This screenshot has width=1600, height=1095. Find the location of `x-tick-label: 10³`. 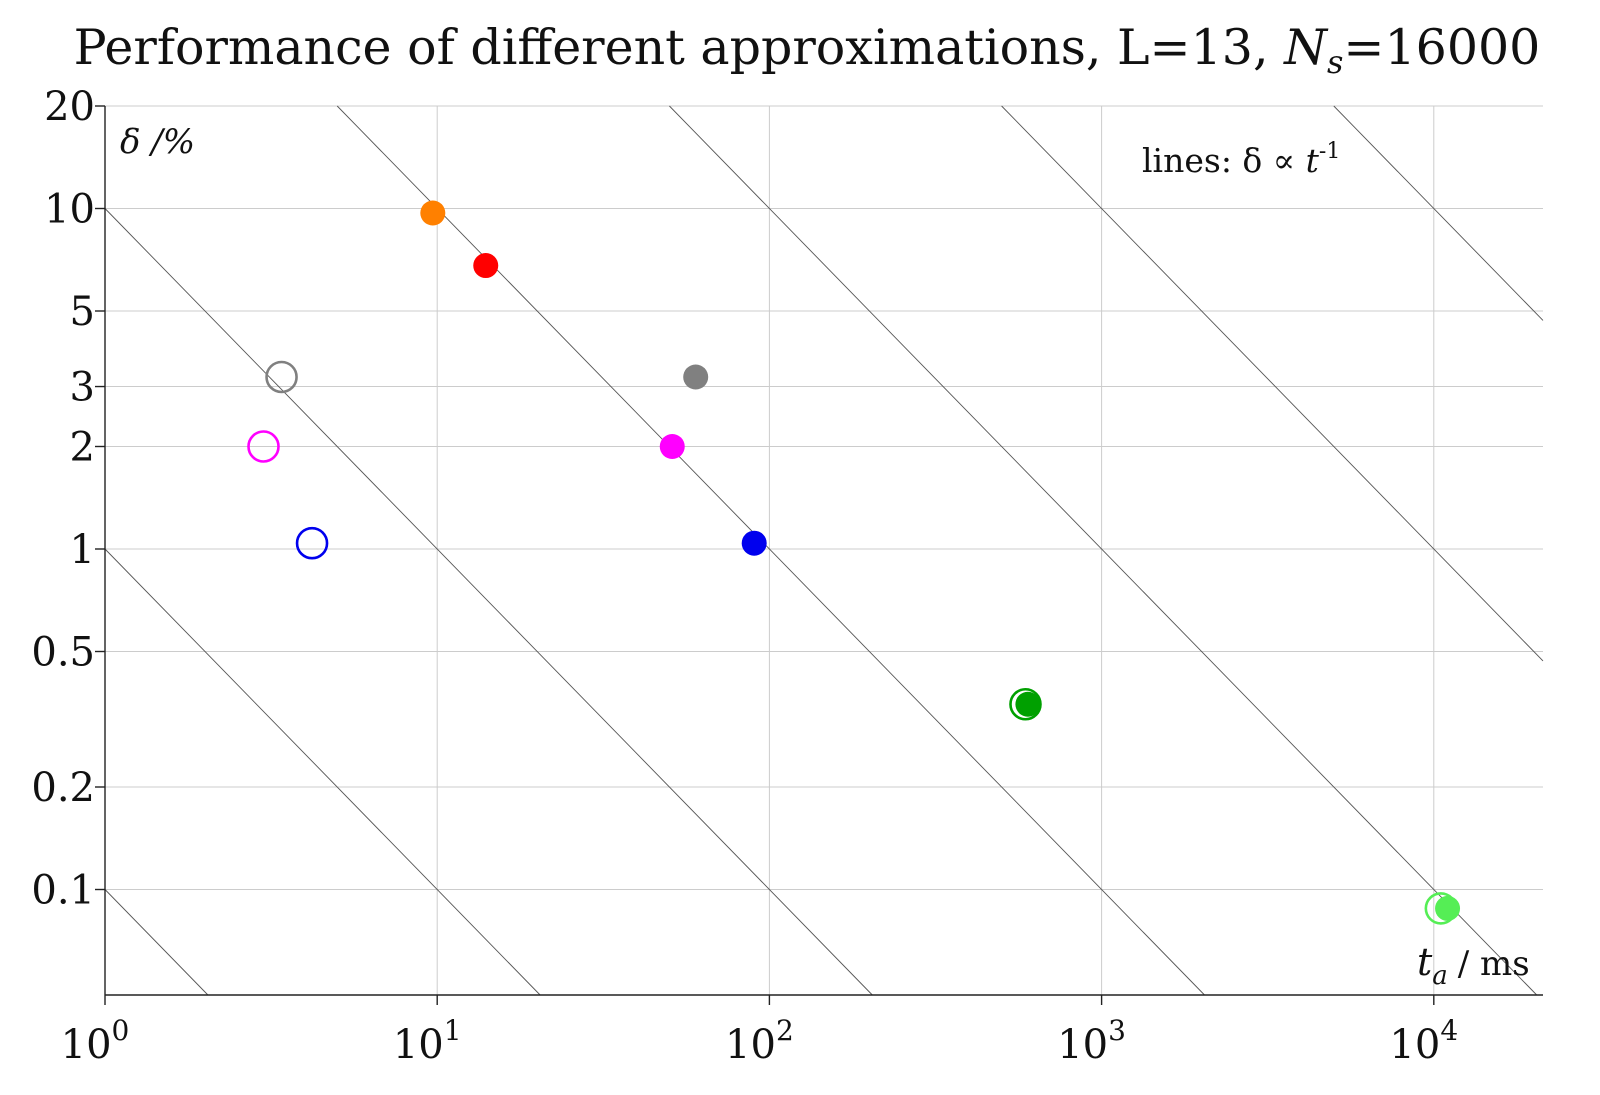

x-tick-label: 10³ is located at coordinates (1091, 1041).